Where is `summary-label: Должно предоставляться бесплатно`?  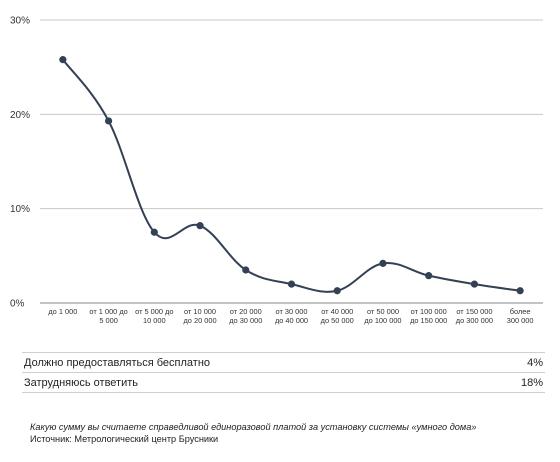 summary-label: Должно предоставляться бесплатно is located at coordinates (117, 363).